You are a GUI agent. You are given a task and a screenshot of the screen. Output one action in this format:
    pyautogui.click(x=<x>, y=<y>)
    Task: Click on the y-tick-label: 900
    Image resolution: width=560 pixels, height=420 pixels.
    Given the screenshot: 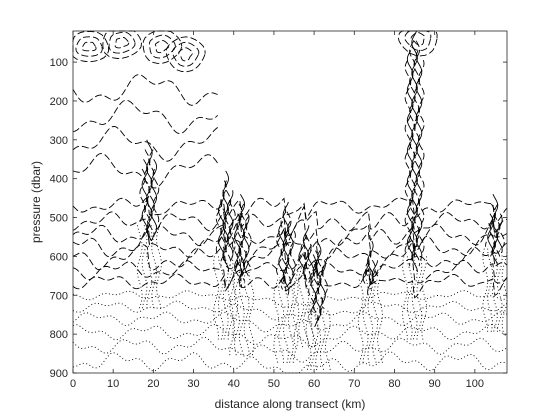 What is the action you would take?
    pyautogui.click(x=59, y=374)
    